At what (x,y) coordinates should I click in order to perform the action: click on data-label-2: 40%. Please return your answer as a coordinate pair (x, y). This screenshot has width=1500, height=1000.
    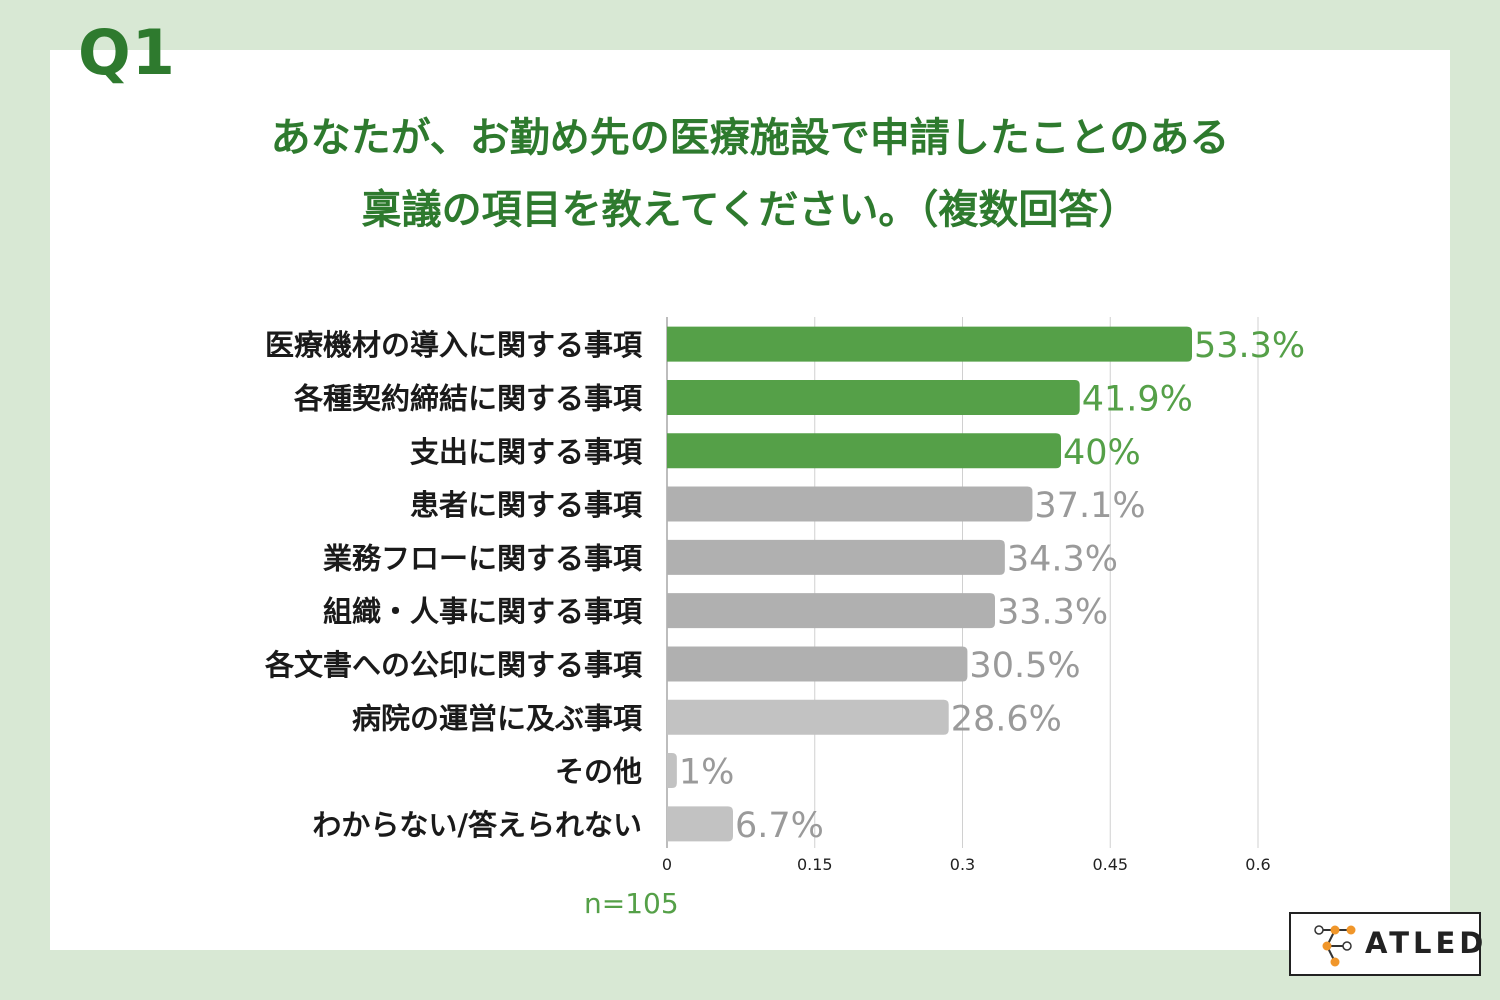
    Looking at the image, I should click on (1102, 453).